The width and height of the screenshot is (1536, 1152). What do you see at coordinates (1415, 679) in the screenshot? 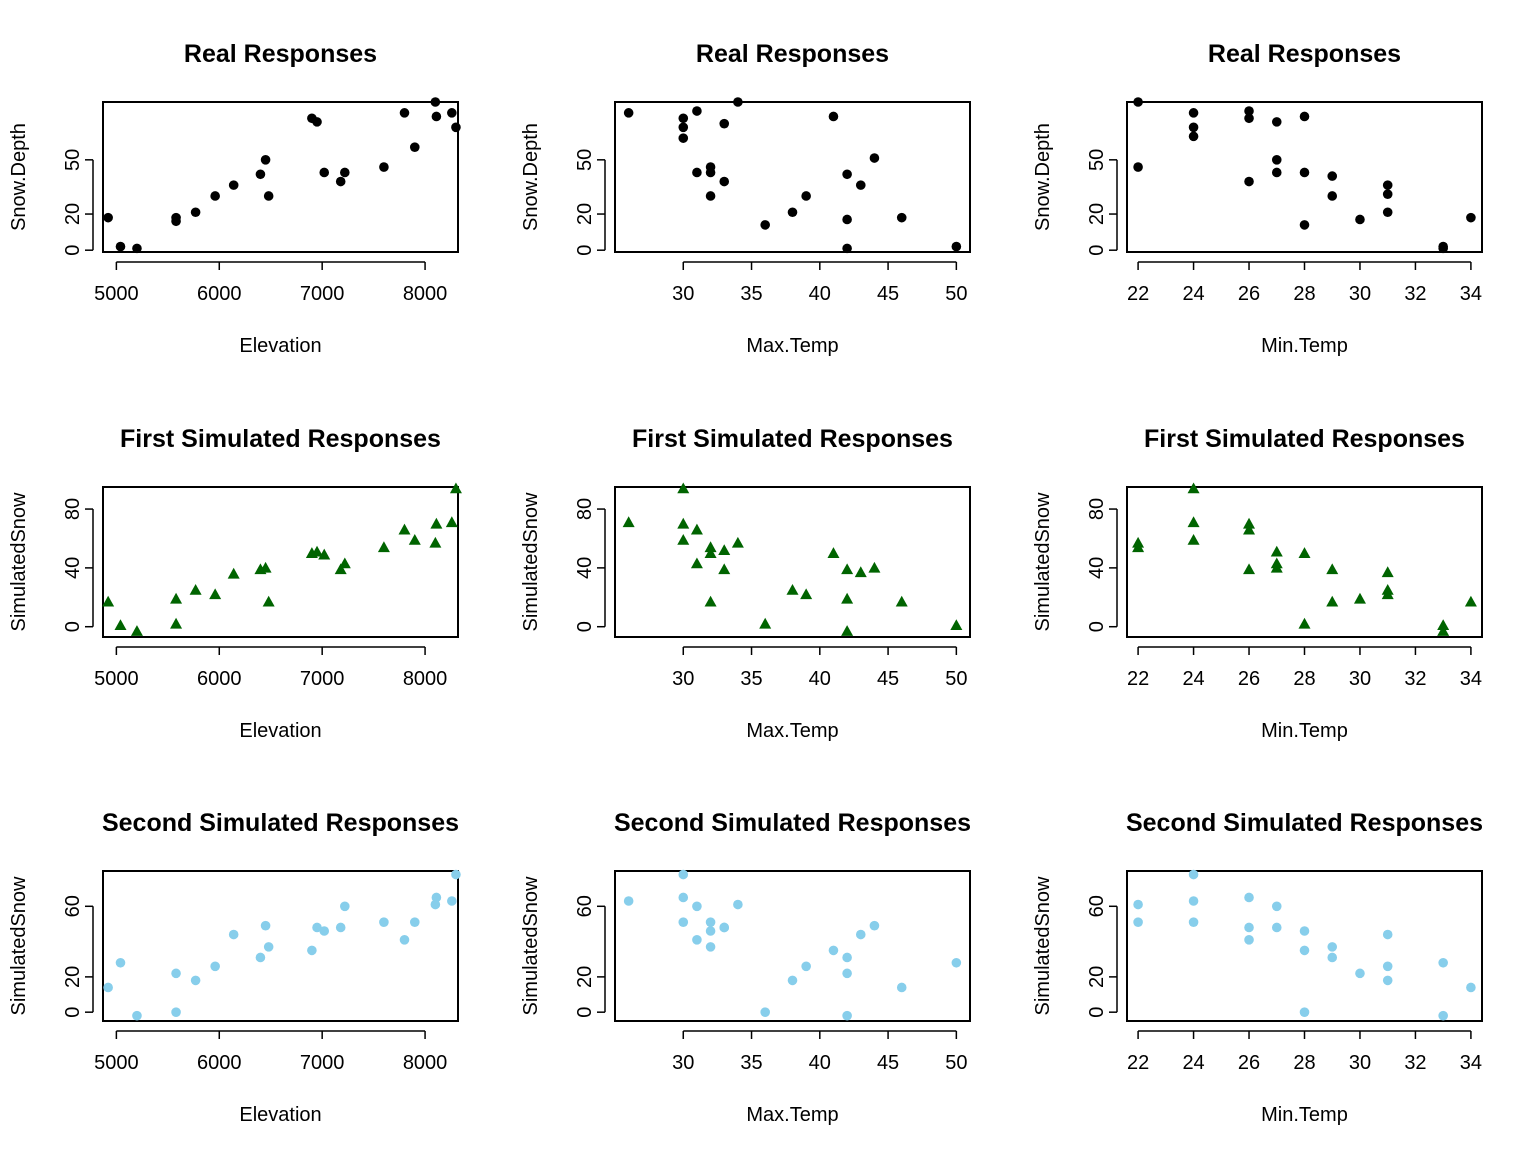
I see `chart-6-x-tick-label: 32` at bounding box center [1415, 679].